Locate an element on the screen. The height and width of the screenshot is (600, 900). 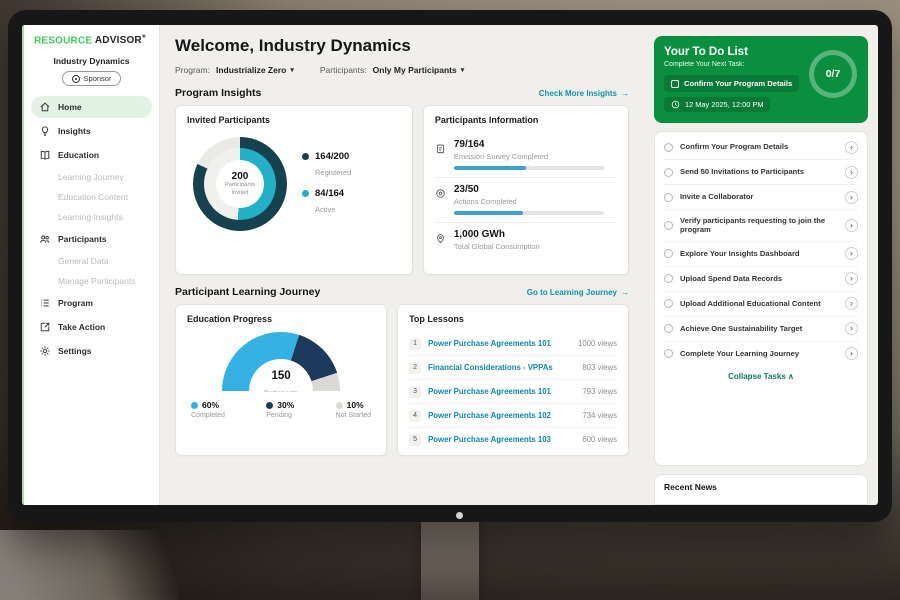
home-icon is located at coordinates (45, 107).